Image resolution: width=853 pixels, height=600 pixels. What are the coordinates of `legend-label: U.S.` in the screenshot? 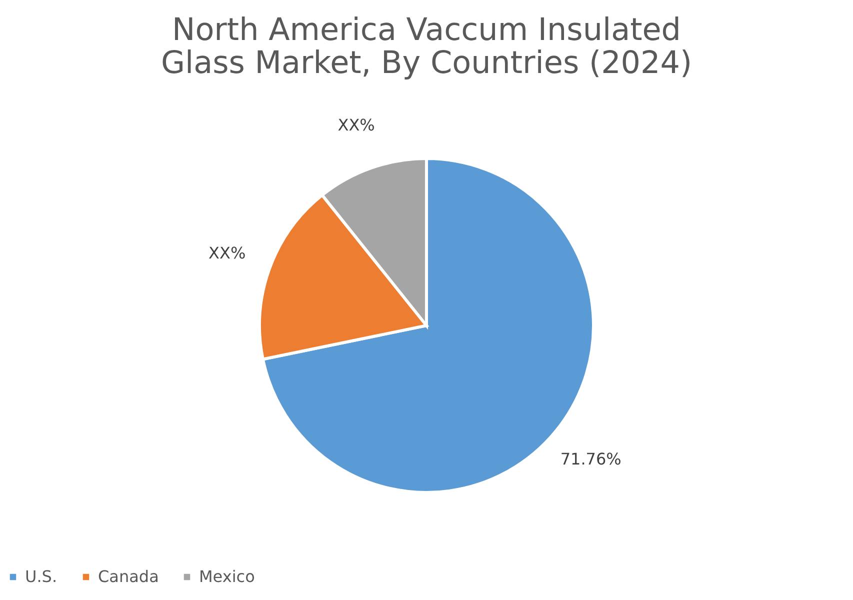 It's located at (41, 576).